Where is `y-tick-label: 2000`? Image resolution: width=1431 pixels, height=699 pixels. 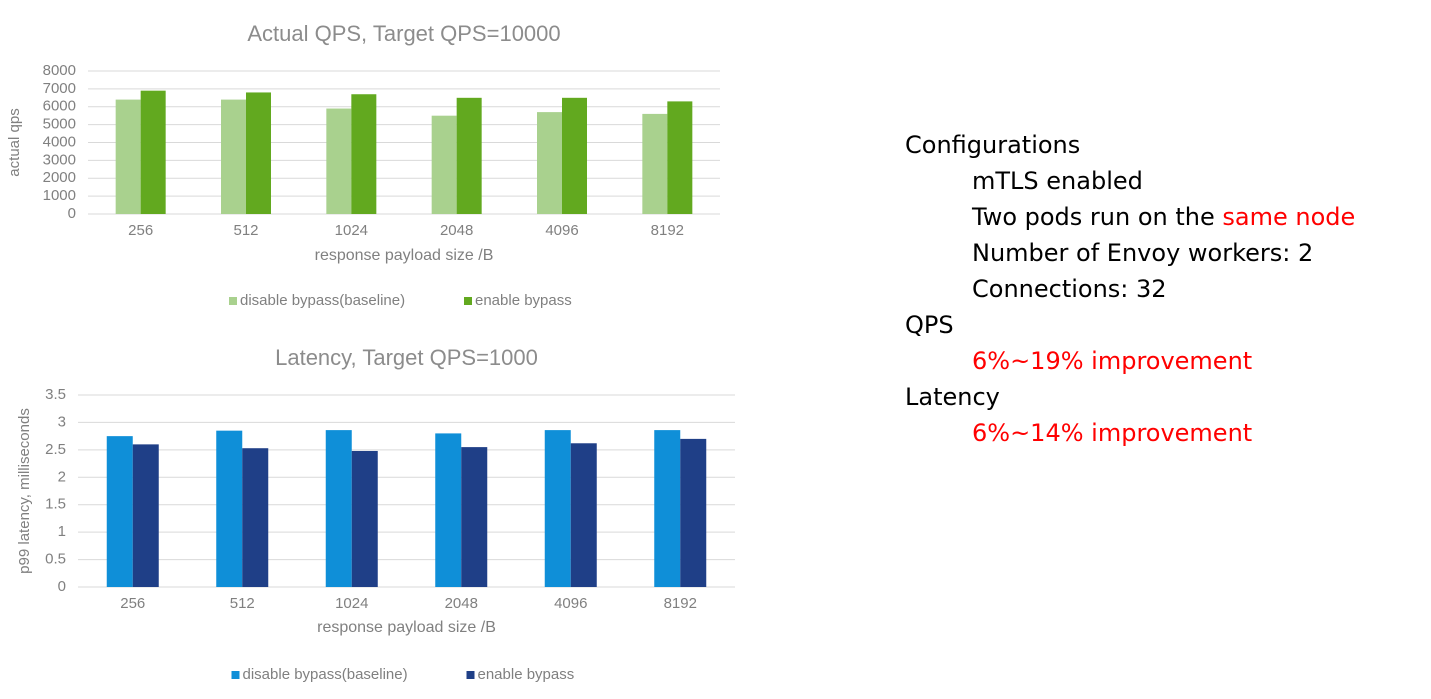
y-tick-label: 2000 is located at coordinates (59, 177).